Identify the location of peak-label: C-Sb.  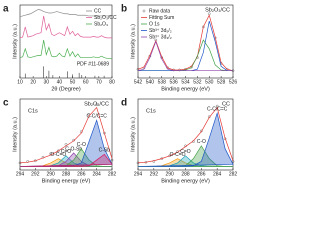
(105, 151).